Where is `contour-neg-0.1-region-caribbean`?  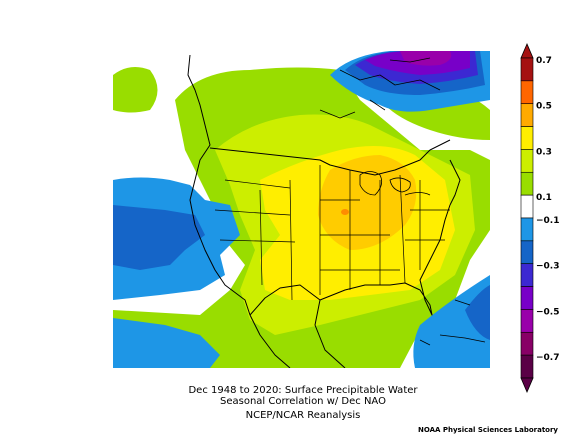
contour-neg-0.1-region-caribbean is located at coordinates (451, 321).